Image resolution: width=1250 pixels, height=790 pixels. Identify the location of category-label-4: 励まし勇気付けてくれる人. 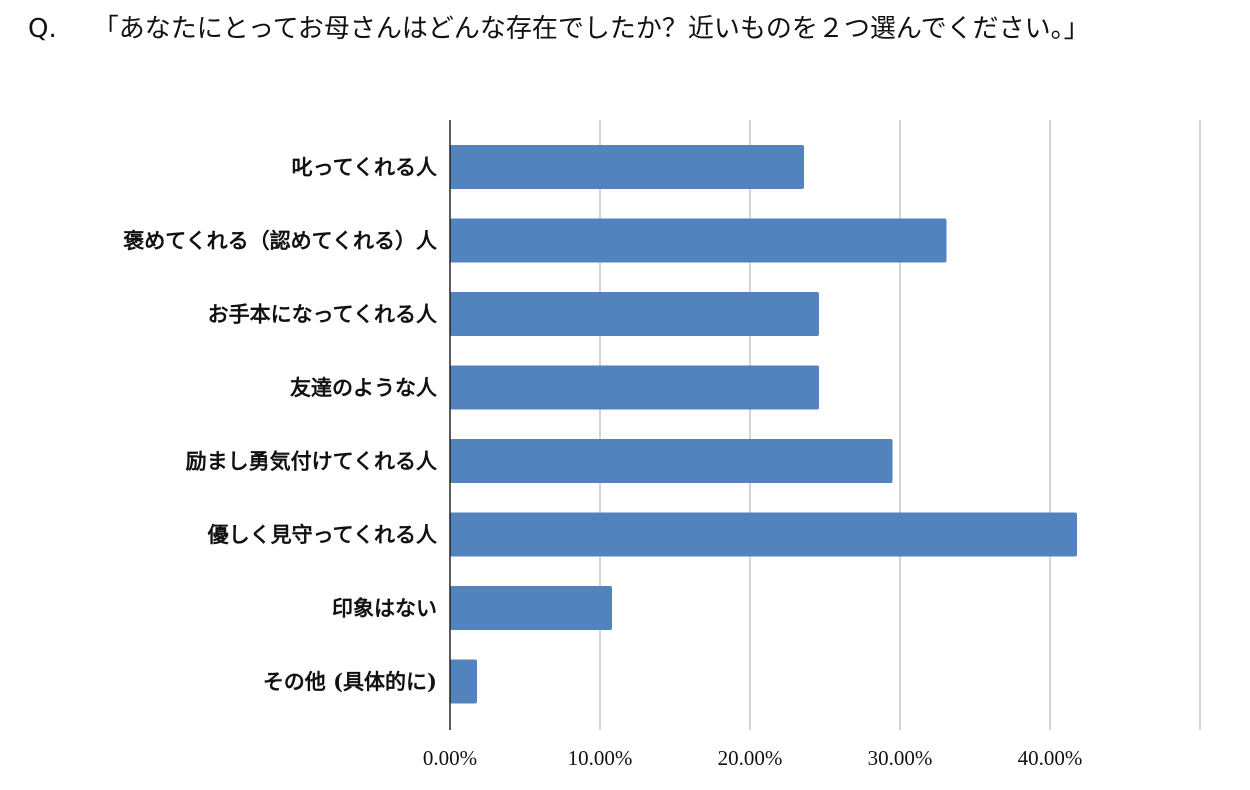
(311, 461).